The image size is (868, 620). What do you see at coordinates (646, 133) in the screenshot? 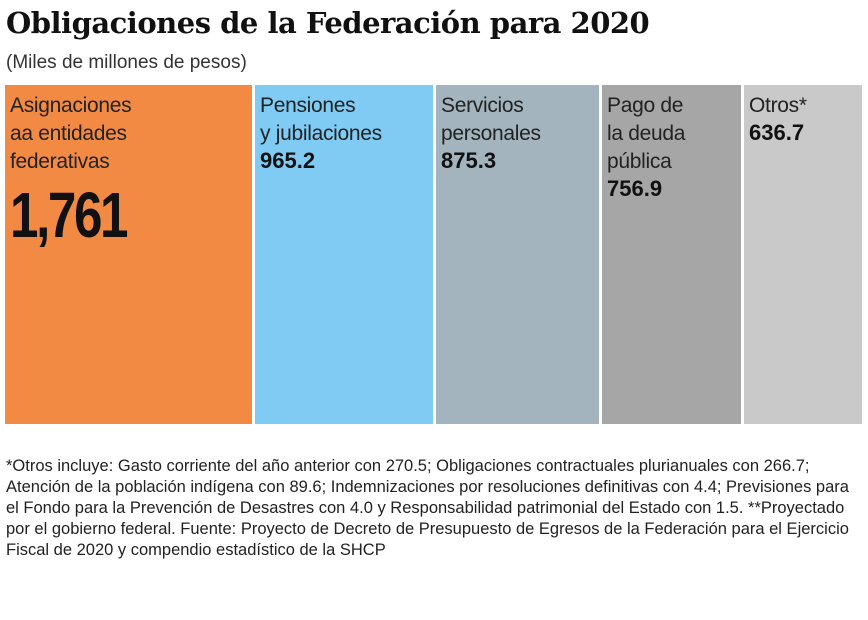
I see `category-label: Pago de la deuda pública` at bounding box center [646, 133].